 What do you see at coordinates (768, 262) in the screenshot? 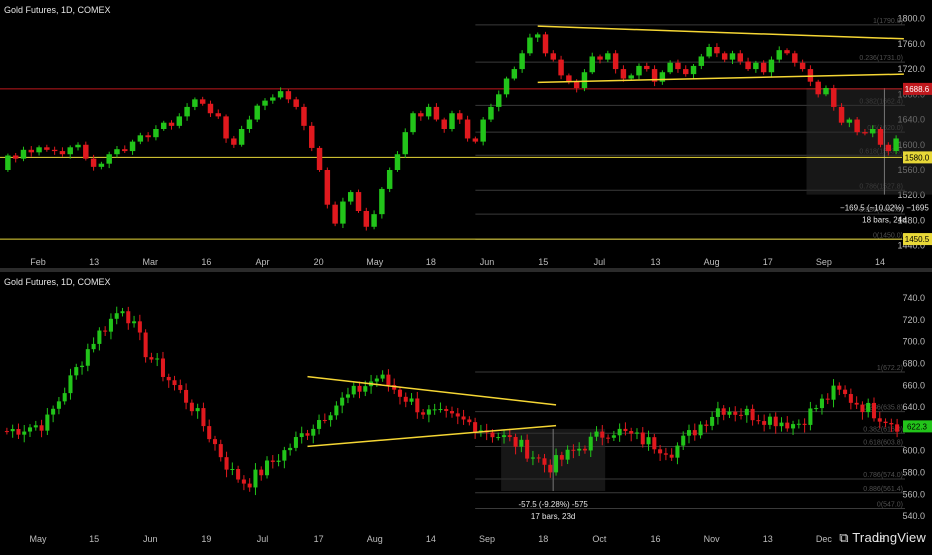
I see `x-tick-label: 17` at bounding box center [768, 262].